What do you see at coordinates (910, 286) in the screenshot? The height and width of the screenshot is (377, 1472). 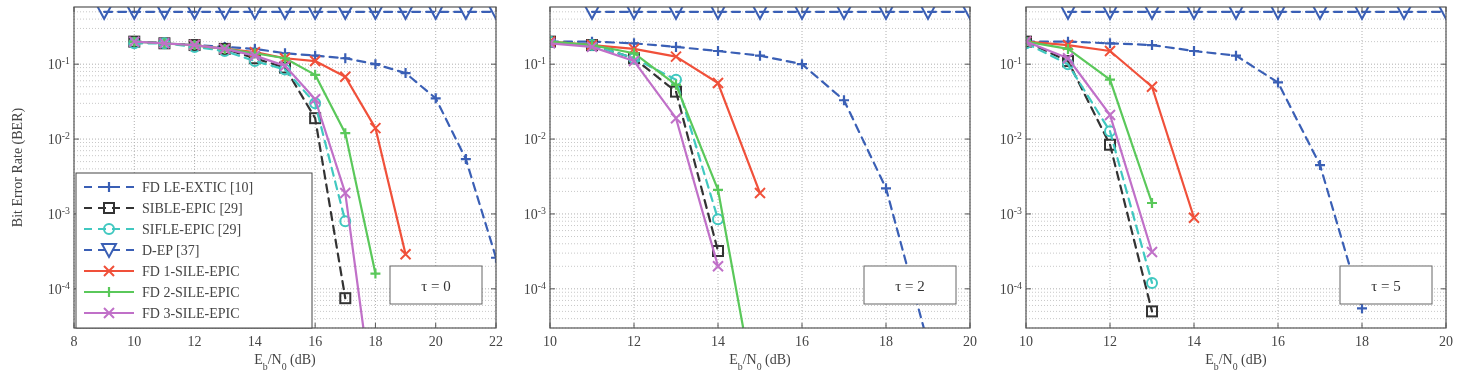 I see `annotation: τ = 2` at bounding box center [910, 286].